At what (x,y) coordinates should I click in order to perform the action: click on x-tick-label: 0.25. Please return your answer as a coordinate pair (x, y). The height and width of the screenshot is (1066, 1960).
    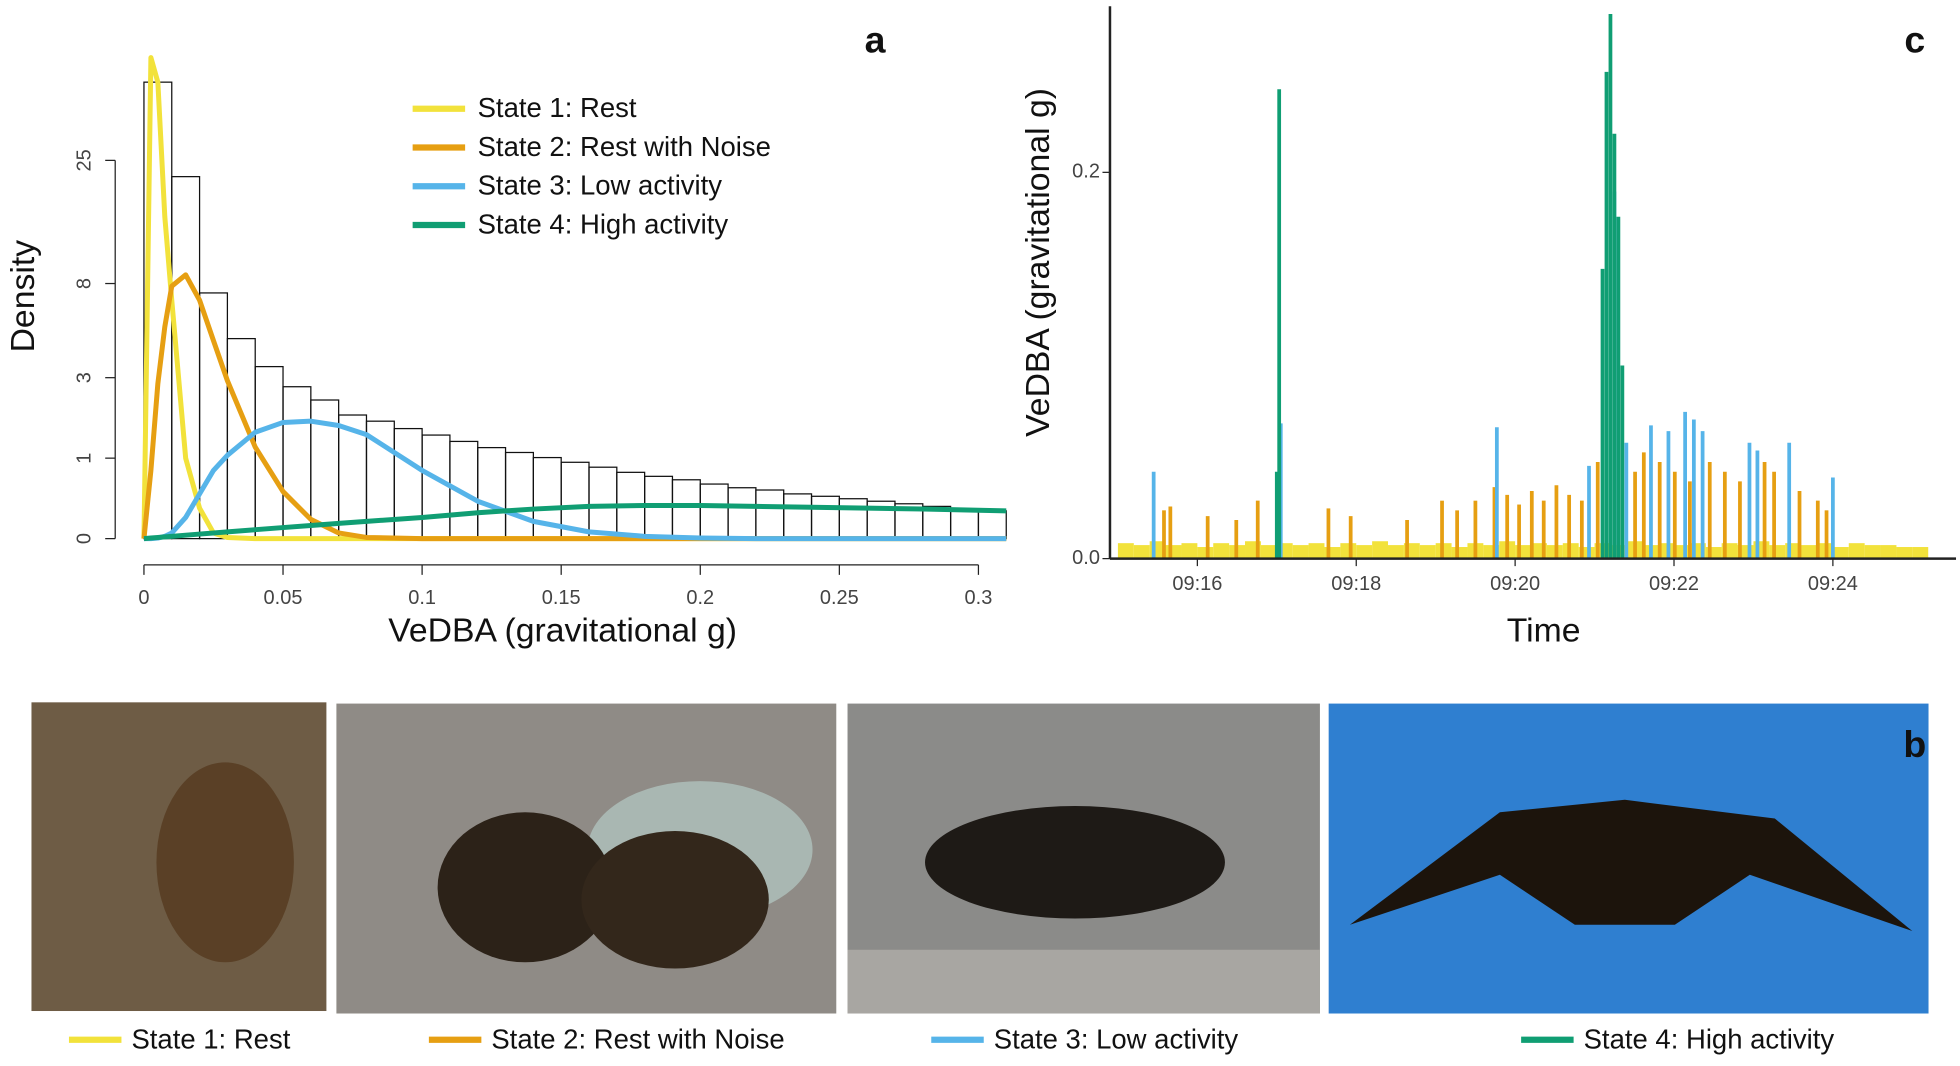
    Looking at the image, I should click on (839, 598).